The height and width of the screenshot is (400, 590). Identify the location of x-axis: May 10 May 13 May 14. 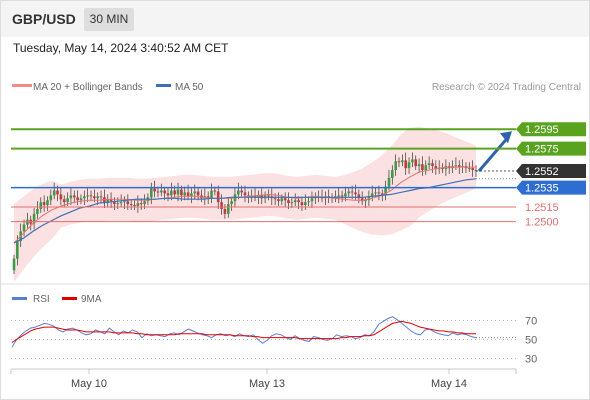
(269, 379).